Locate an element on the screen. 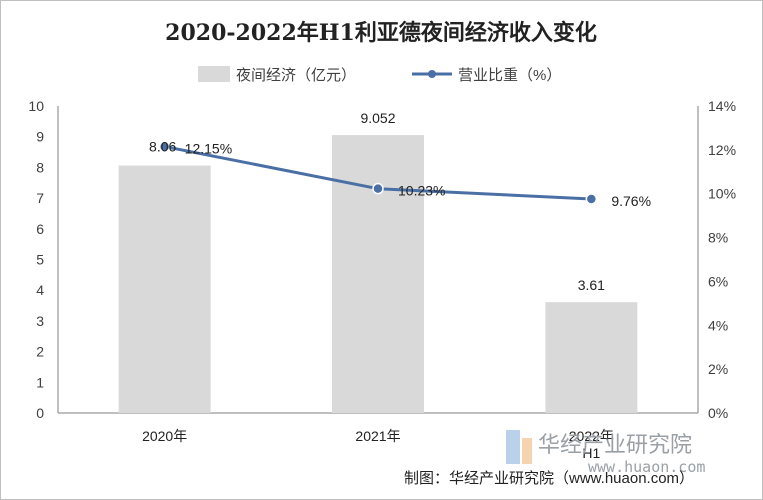 The height and width of the screenshot is (500, 763). y-right-tick-label: 8% is located at coordinates (718, 238).